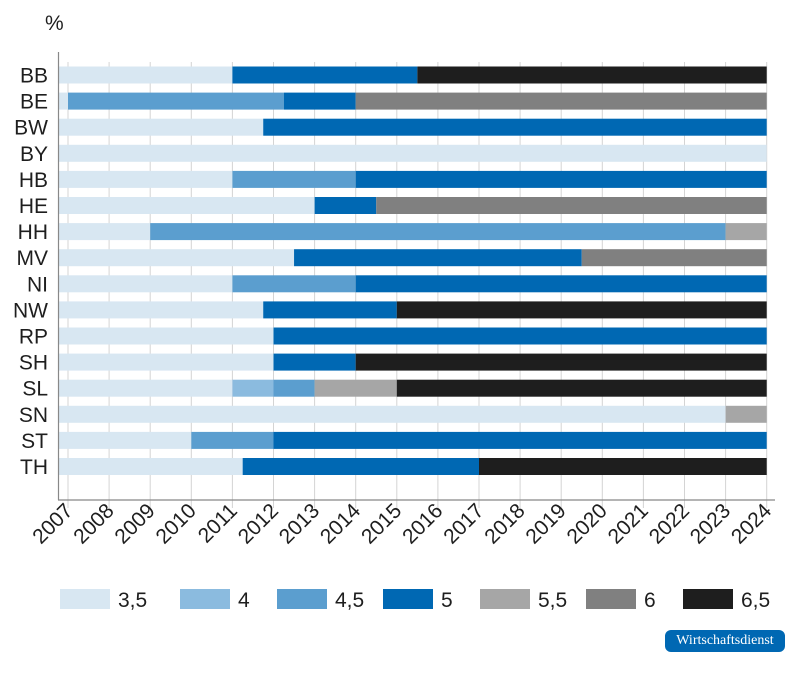 Image resolution: width=799 pixels, height=676 pixels. I want to click on bar-segment-BE-4,5, so click(176, 101).